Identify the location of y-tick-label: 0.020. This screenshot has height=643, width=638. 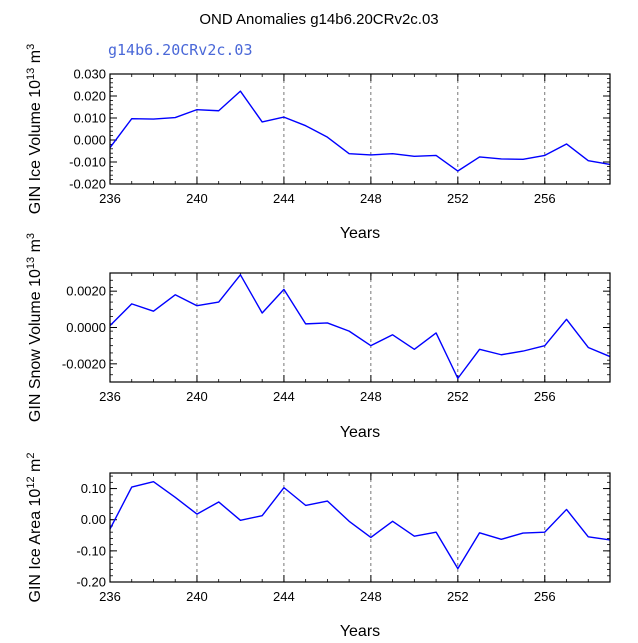
(89, 96).